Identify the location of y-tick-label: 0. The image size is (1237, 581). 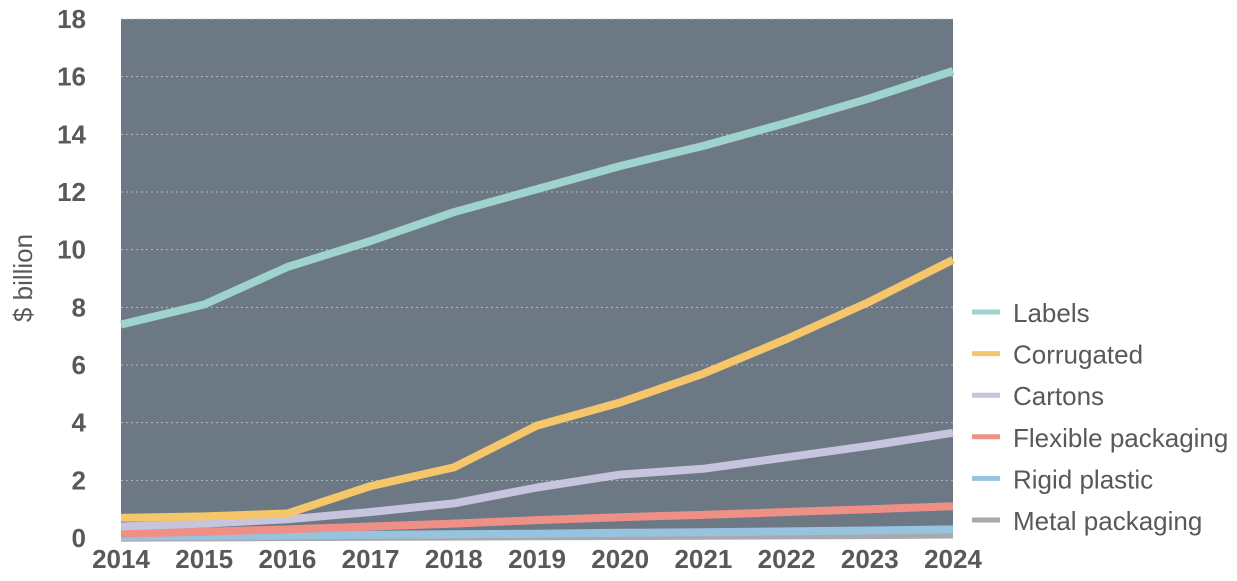
(79, 538).